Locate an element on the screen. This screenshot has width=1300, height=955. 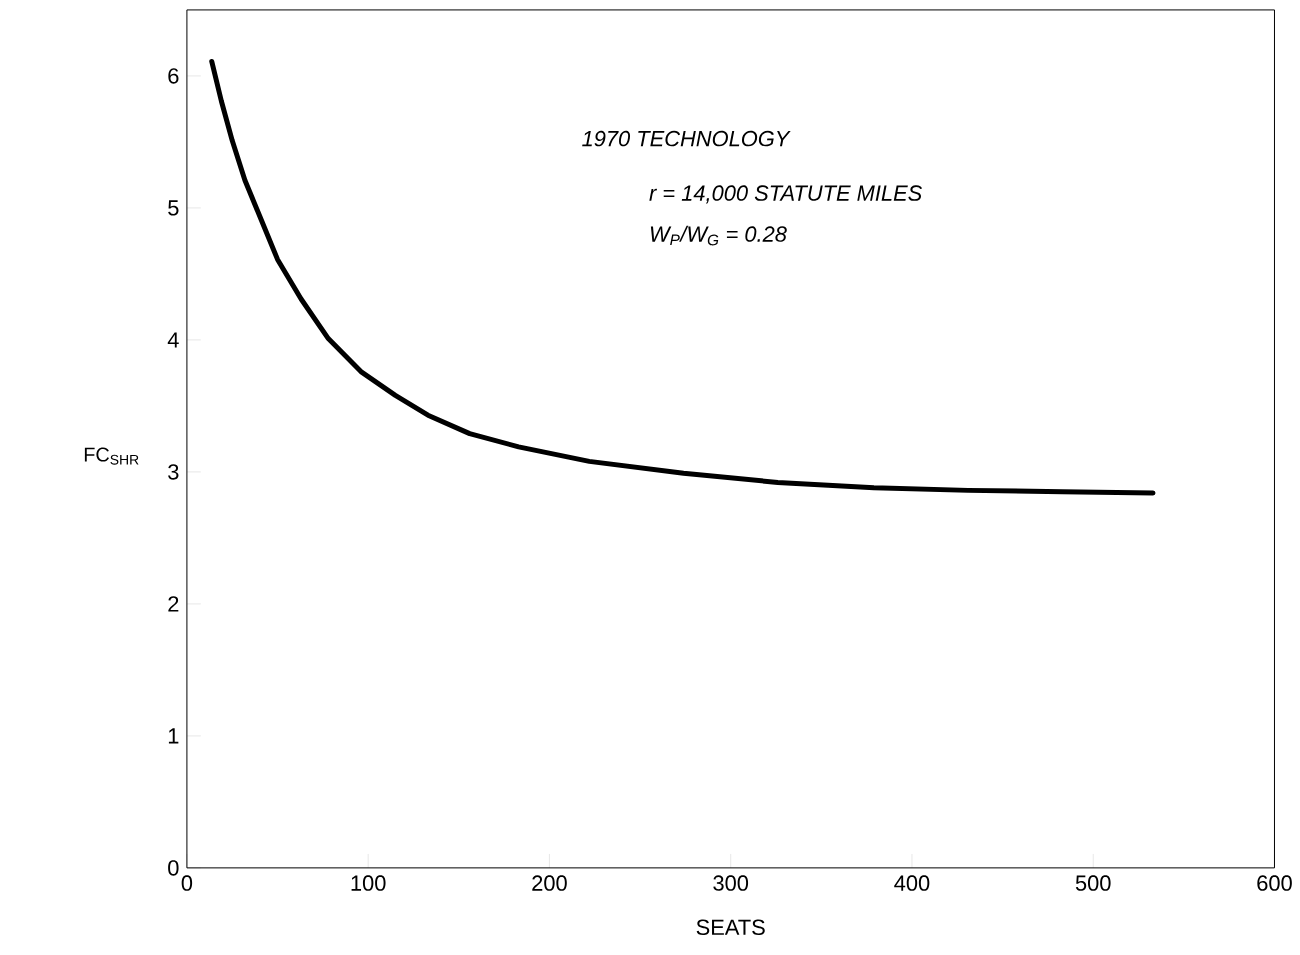
y-tick-label: 2 is located at coordinates (173, 604).